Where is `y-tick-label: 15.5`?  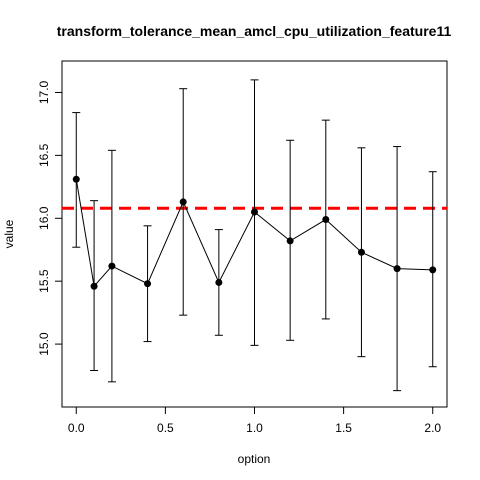
y-tick-label: 15.5 is located at coordinates (44, 281).